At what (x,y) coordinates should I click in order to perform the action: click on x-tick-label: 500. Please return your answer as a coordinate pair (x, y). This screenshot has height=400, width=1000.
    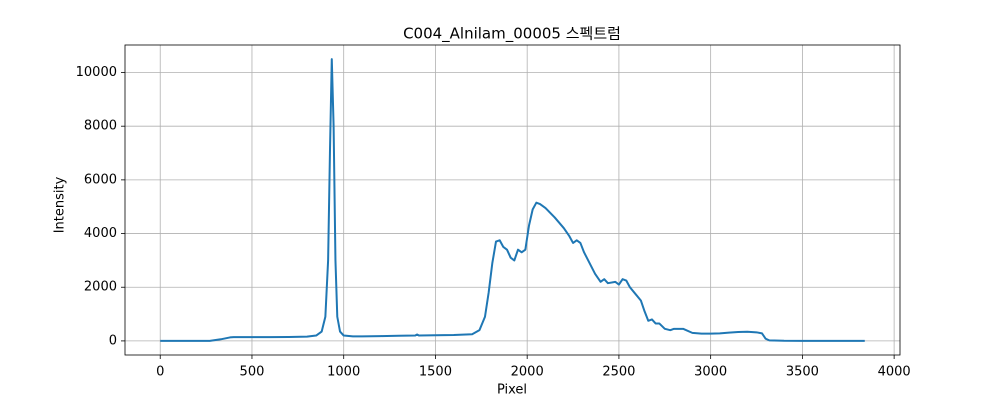
    Looking at the image, I should click on (252, 372).